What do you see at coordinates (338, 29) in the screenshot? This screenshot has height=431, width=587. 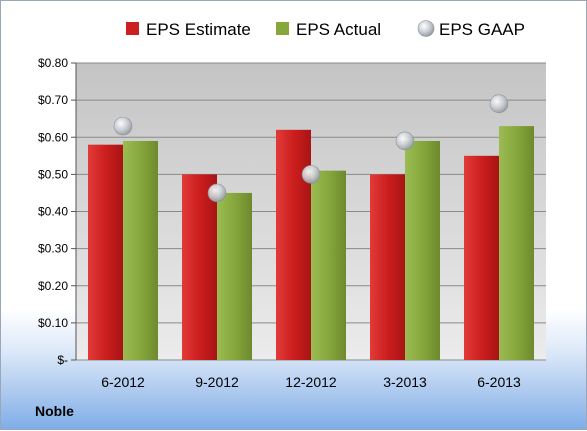 I see `legend-label-eps-actual: EPS Actual` at bounding box center [338, 29].